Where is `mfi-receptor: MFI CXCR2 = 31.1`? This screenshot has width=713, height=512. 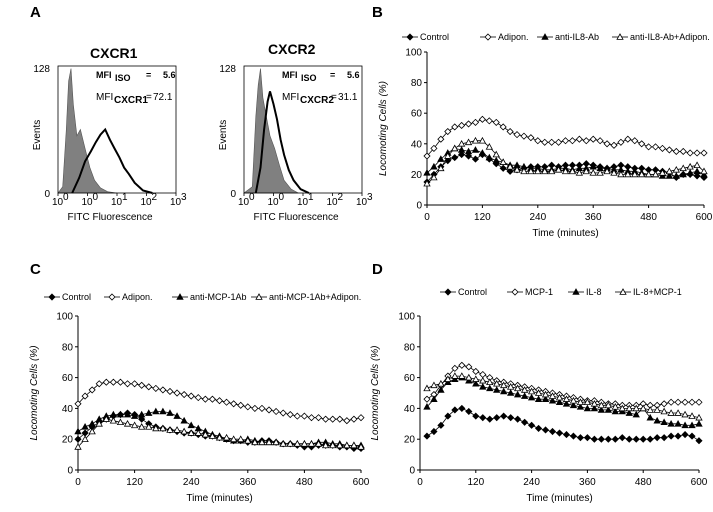
mfi-receptor: MFI CXCR2 = 31.1 is located at coordinates (320, 99).